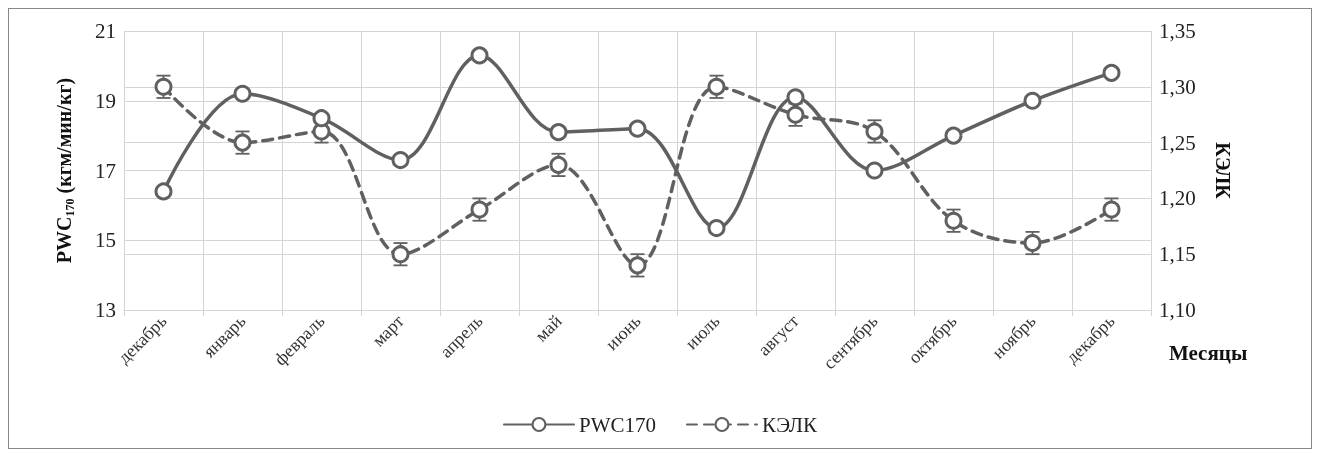  What do you see at coordinates (1177, 31) in the screenshot?
I see `y2-tick-label: 1,35` at bounding box center [1177, 31].